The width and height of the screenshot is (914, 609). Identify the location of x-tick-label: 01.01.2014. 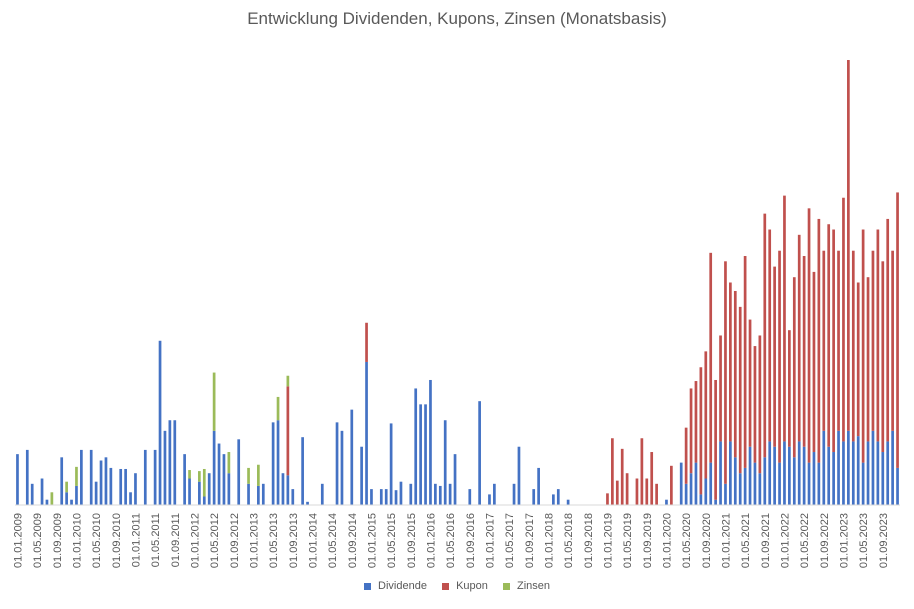
(313, 540).